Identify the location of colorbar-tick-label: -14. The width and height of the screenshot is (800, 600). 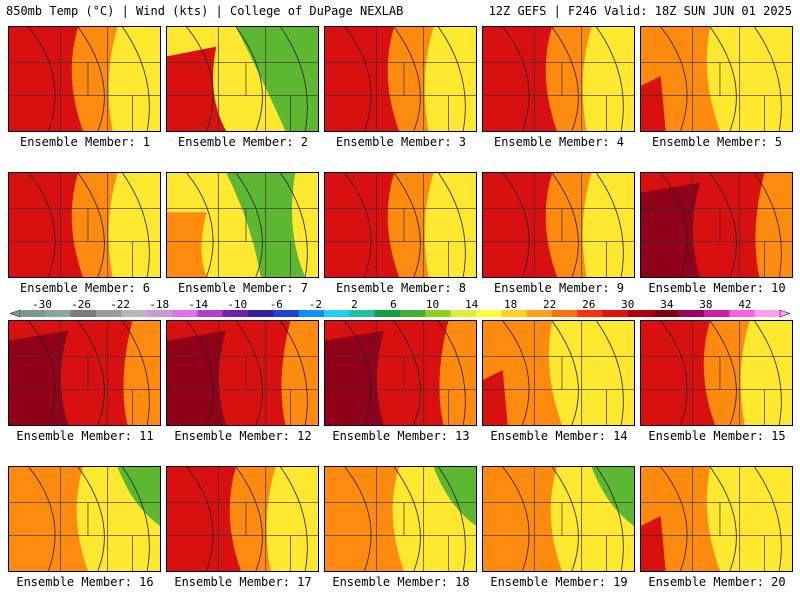
(198, 305).